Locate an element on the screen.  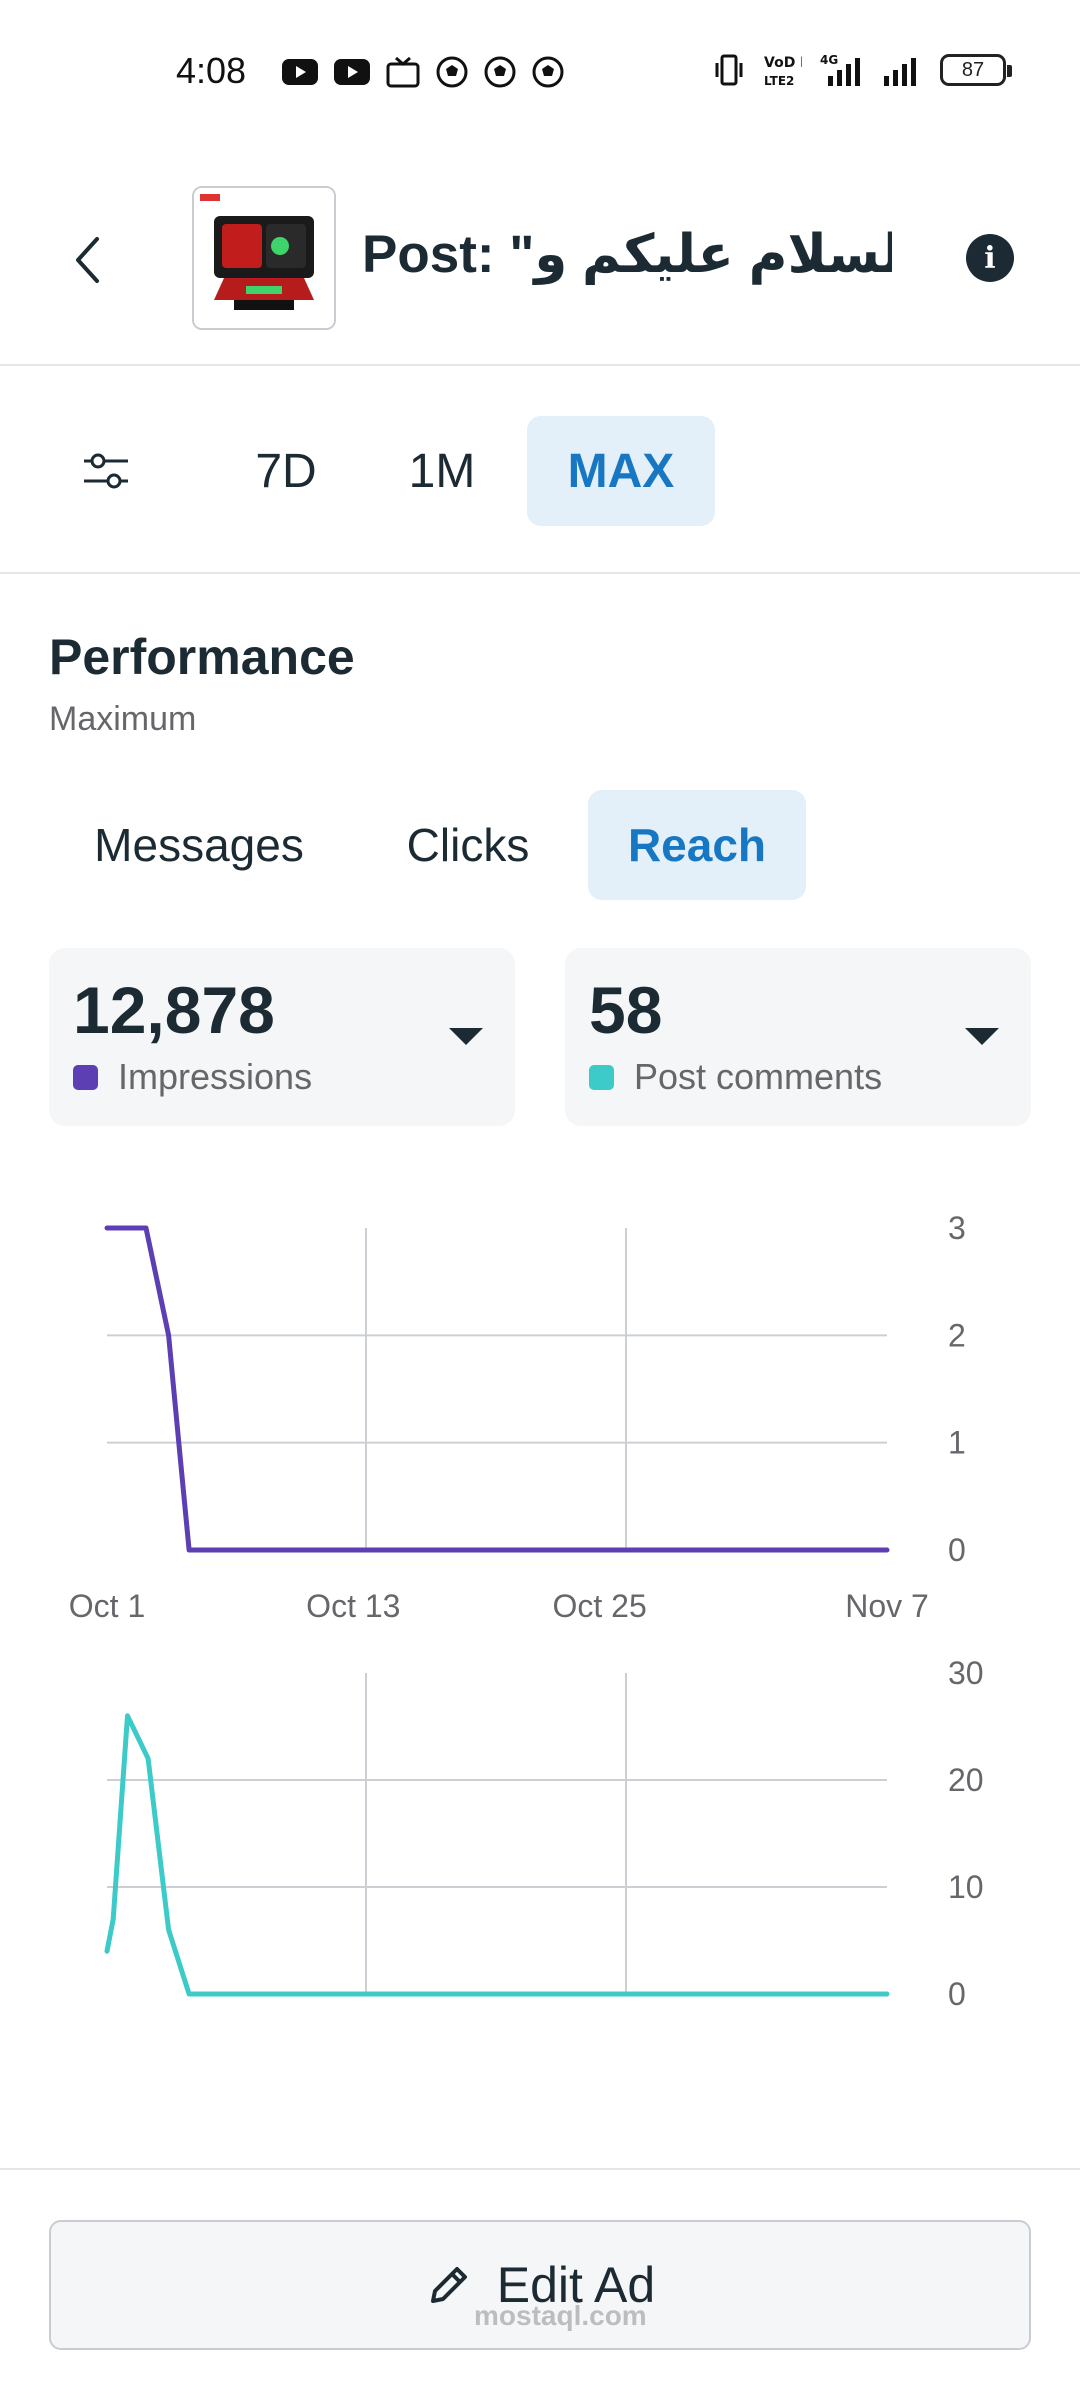
post-comments-y-tick-label: 10 is located at coordinates (966, 1887).